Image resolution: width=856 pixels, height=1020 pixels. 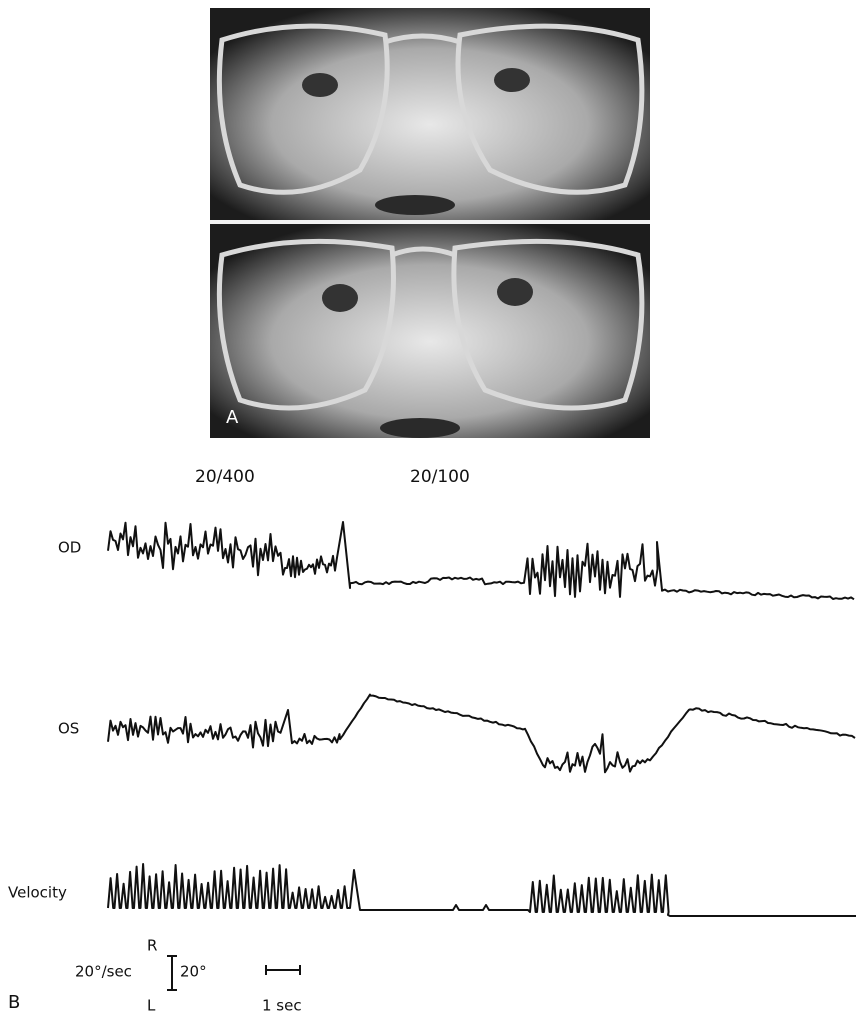 I want to click on os-trace, so click(x=481, y=733).